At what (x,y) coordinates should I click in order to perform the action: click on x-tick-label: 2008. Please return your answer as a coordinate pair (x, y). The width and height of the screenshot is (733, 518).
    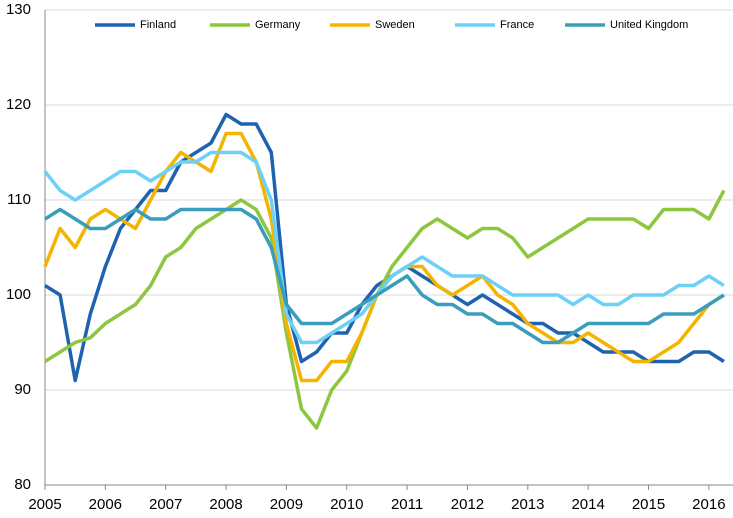
    Looking at the image, I should click on (225, 504).